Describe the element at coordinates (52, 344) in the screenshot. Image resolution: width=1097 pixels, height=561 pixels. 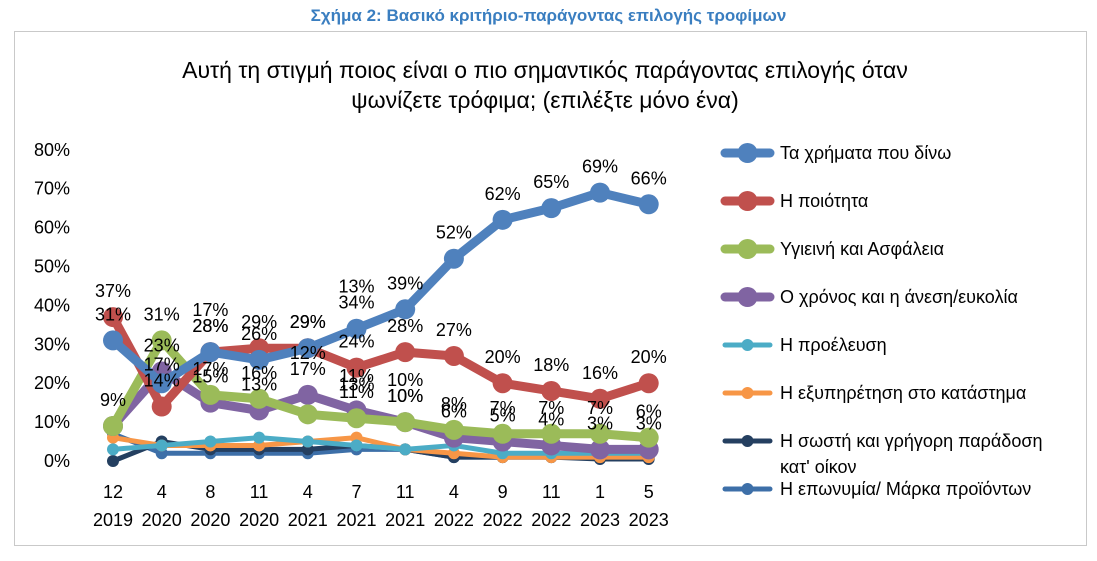
I see `y-tick-label: 30%` at that location.